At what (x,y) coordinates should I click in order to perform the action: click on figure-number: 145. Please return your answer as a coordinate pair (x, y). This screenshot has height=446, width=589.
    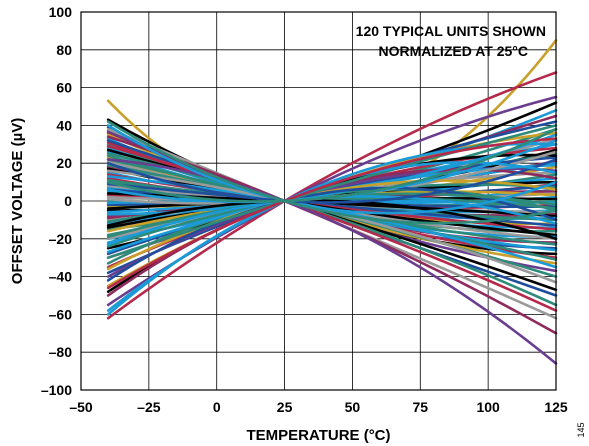
    Looking at the image, I should click on (581, 429).